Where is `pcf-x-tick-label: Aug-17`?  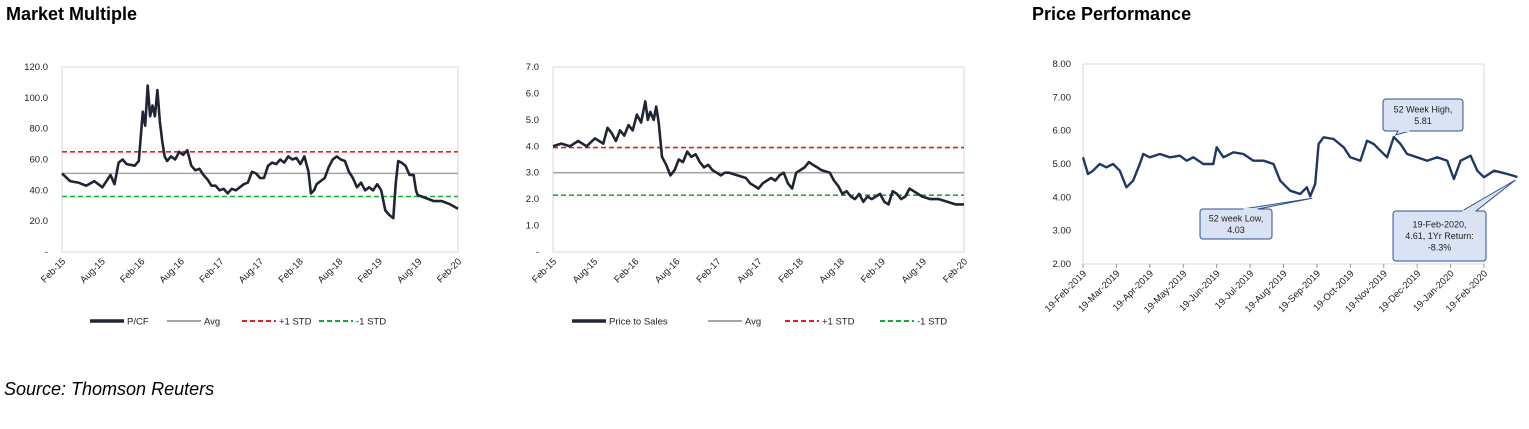
pcf-x-tick-label: Aug-17 is located at coordinates (251, 270).